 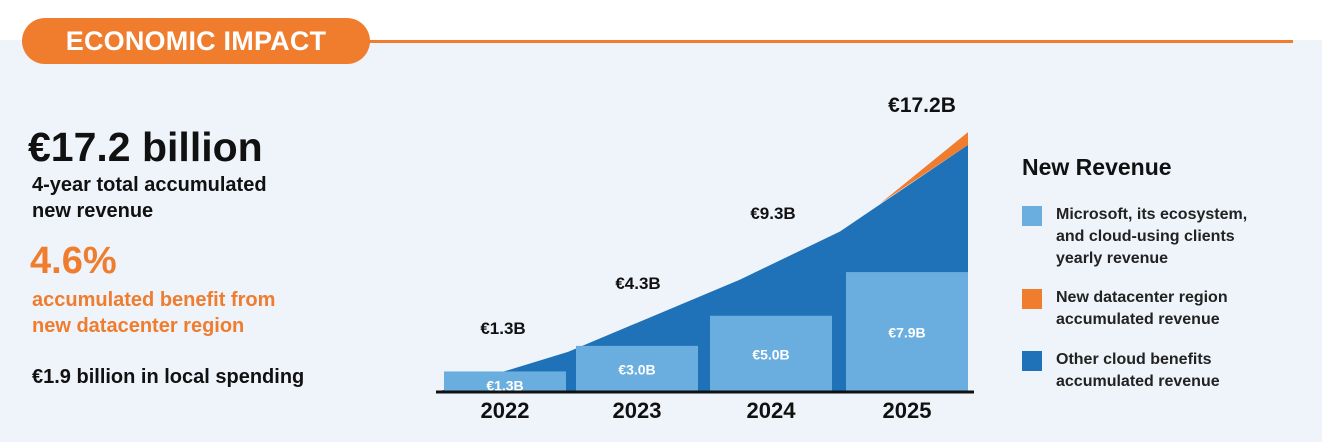 I want to click on bar-label-2022: €1.3B, so click(x=504, y=385).